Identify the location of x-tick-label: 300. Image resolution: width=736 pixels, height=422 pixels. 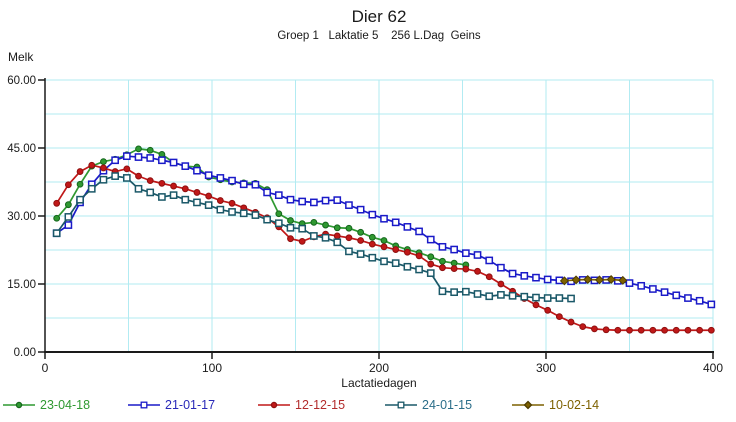
(546, 368).